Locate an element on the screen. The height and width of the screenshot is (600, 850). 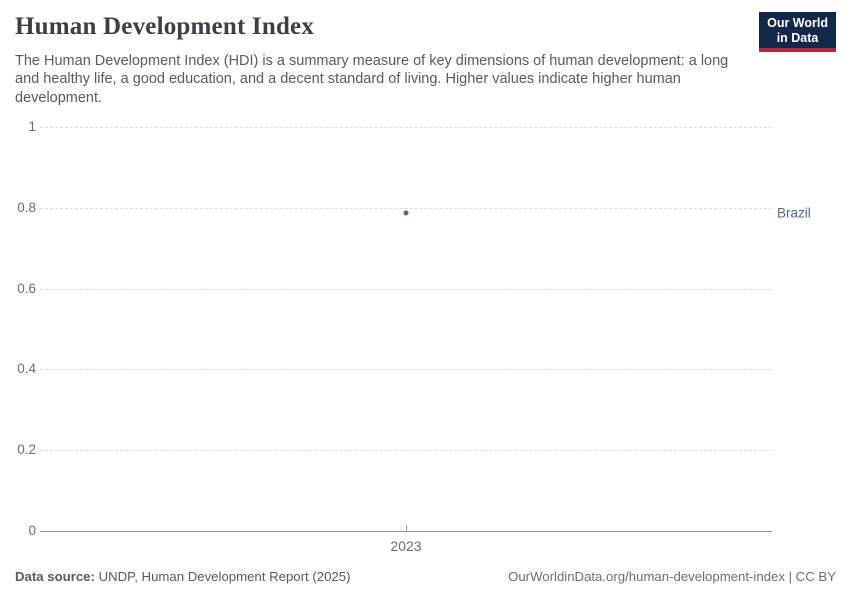
x-tick-mark is located at coordinates (406, 528).